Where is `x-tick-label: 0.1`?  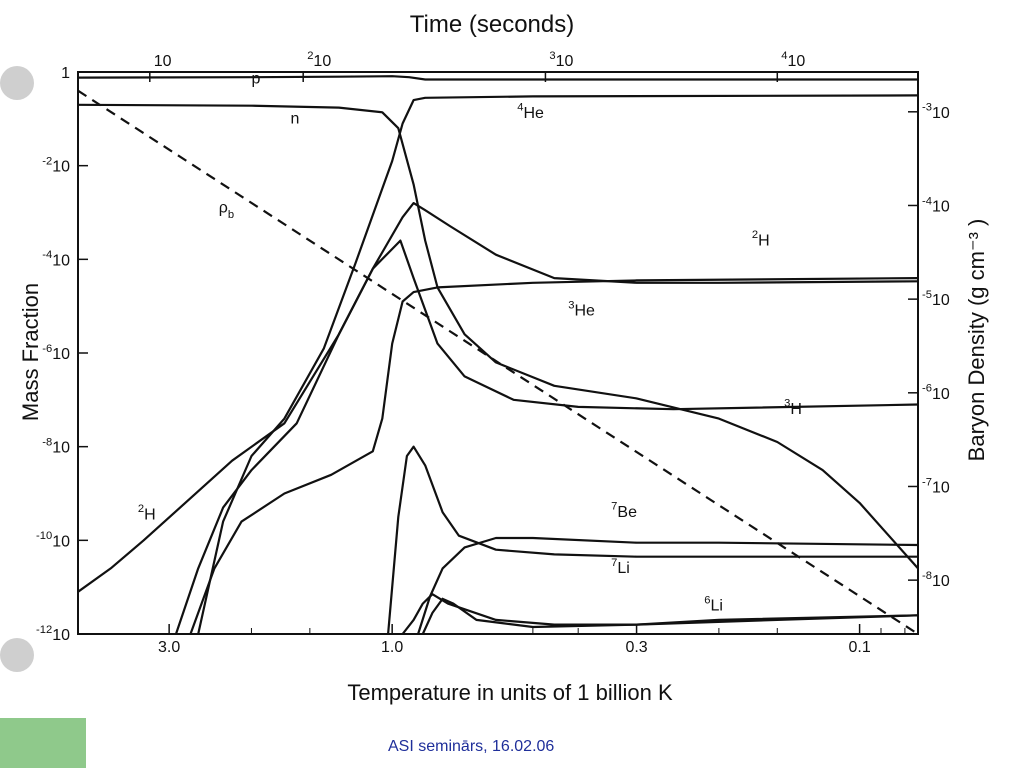 x-tick-label: 0.1 is located at coordinates (859, 647).